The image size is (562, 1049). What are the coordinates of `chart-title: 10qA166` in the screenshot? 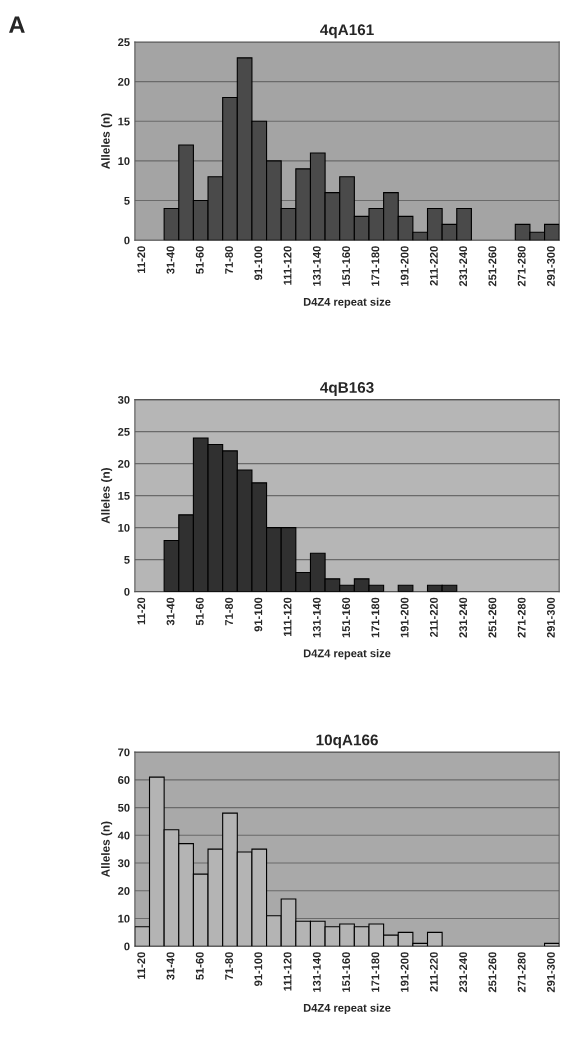 It's located at (347, 741).